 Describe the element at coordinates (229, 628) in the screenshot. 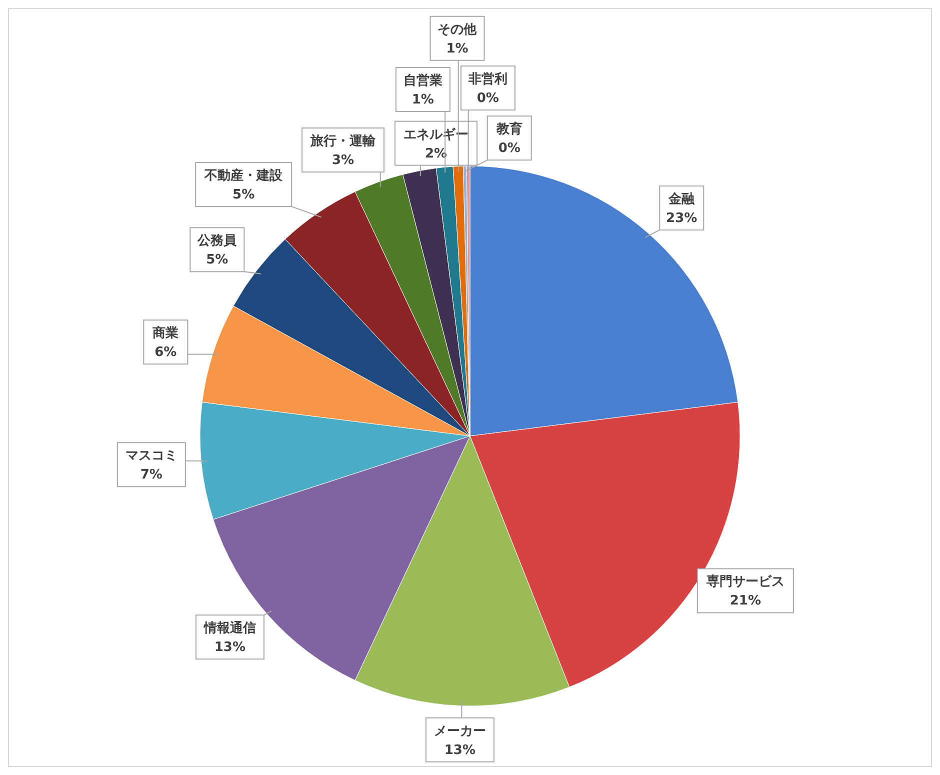

I see `slice-label: 情報通信` at that location.